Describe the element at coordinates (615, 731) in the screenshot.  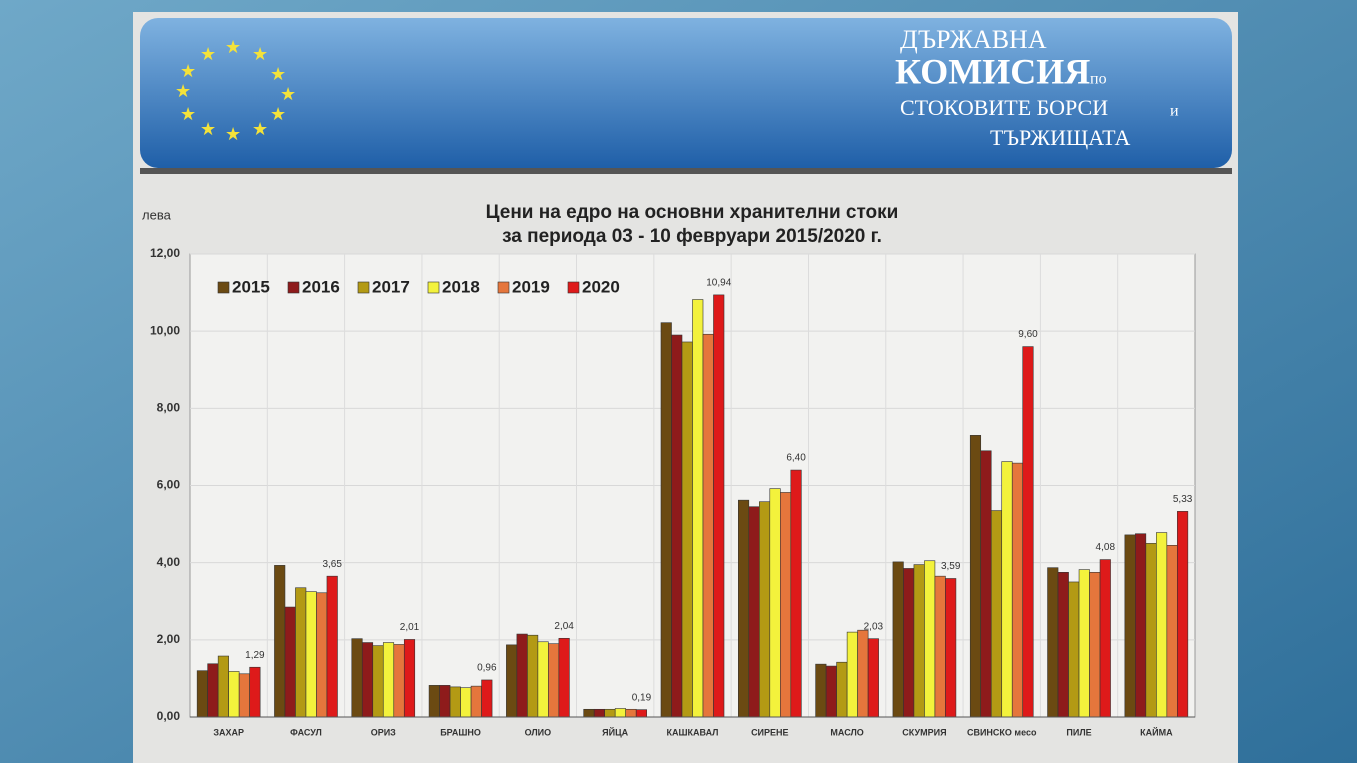
I see `x-tick-label: ЯЙЦА` at that location.